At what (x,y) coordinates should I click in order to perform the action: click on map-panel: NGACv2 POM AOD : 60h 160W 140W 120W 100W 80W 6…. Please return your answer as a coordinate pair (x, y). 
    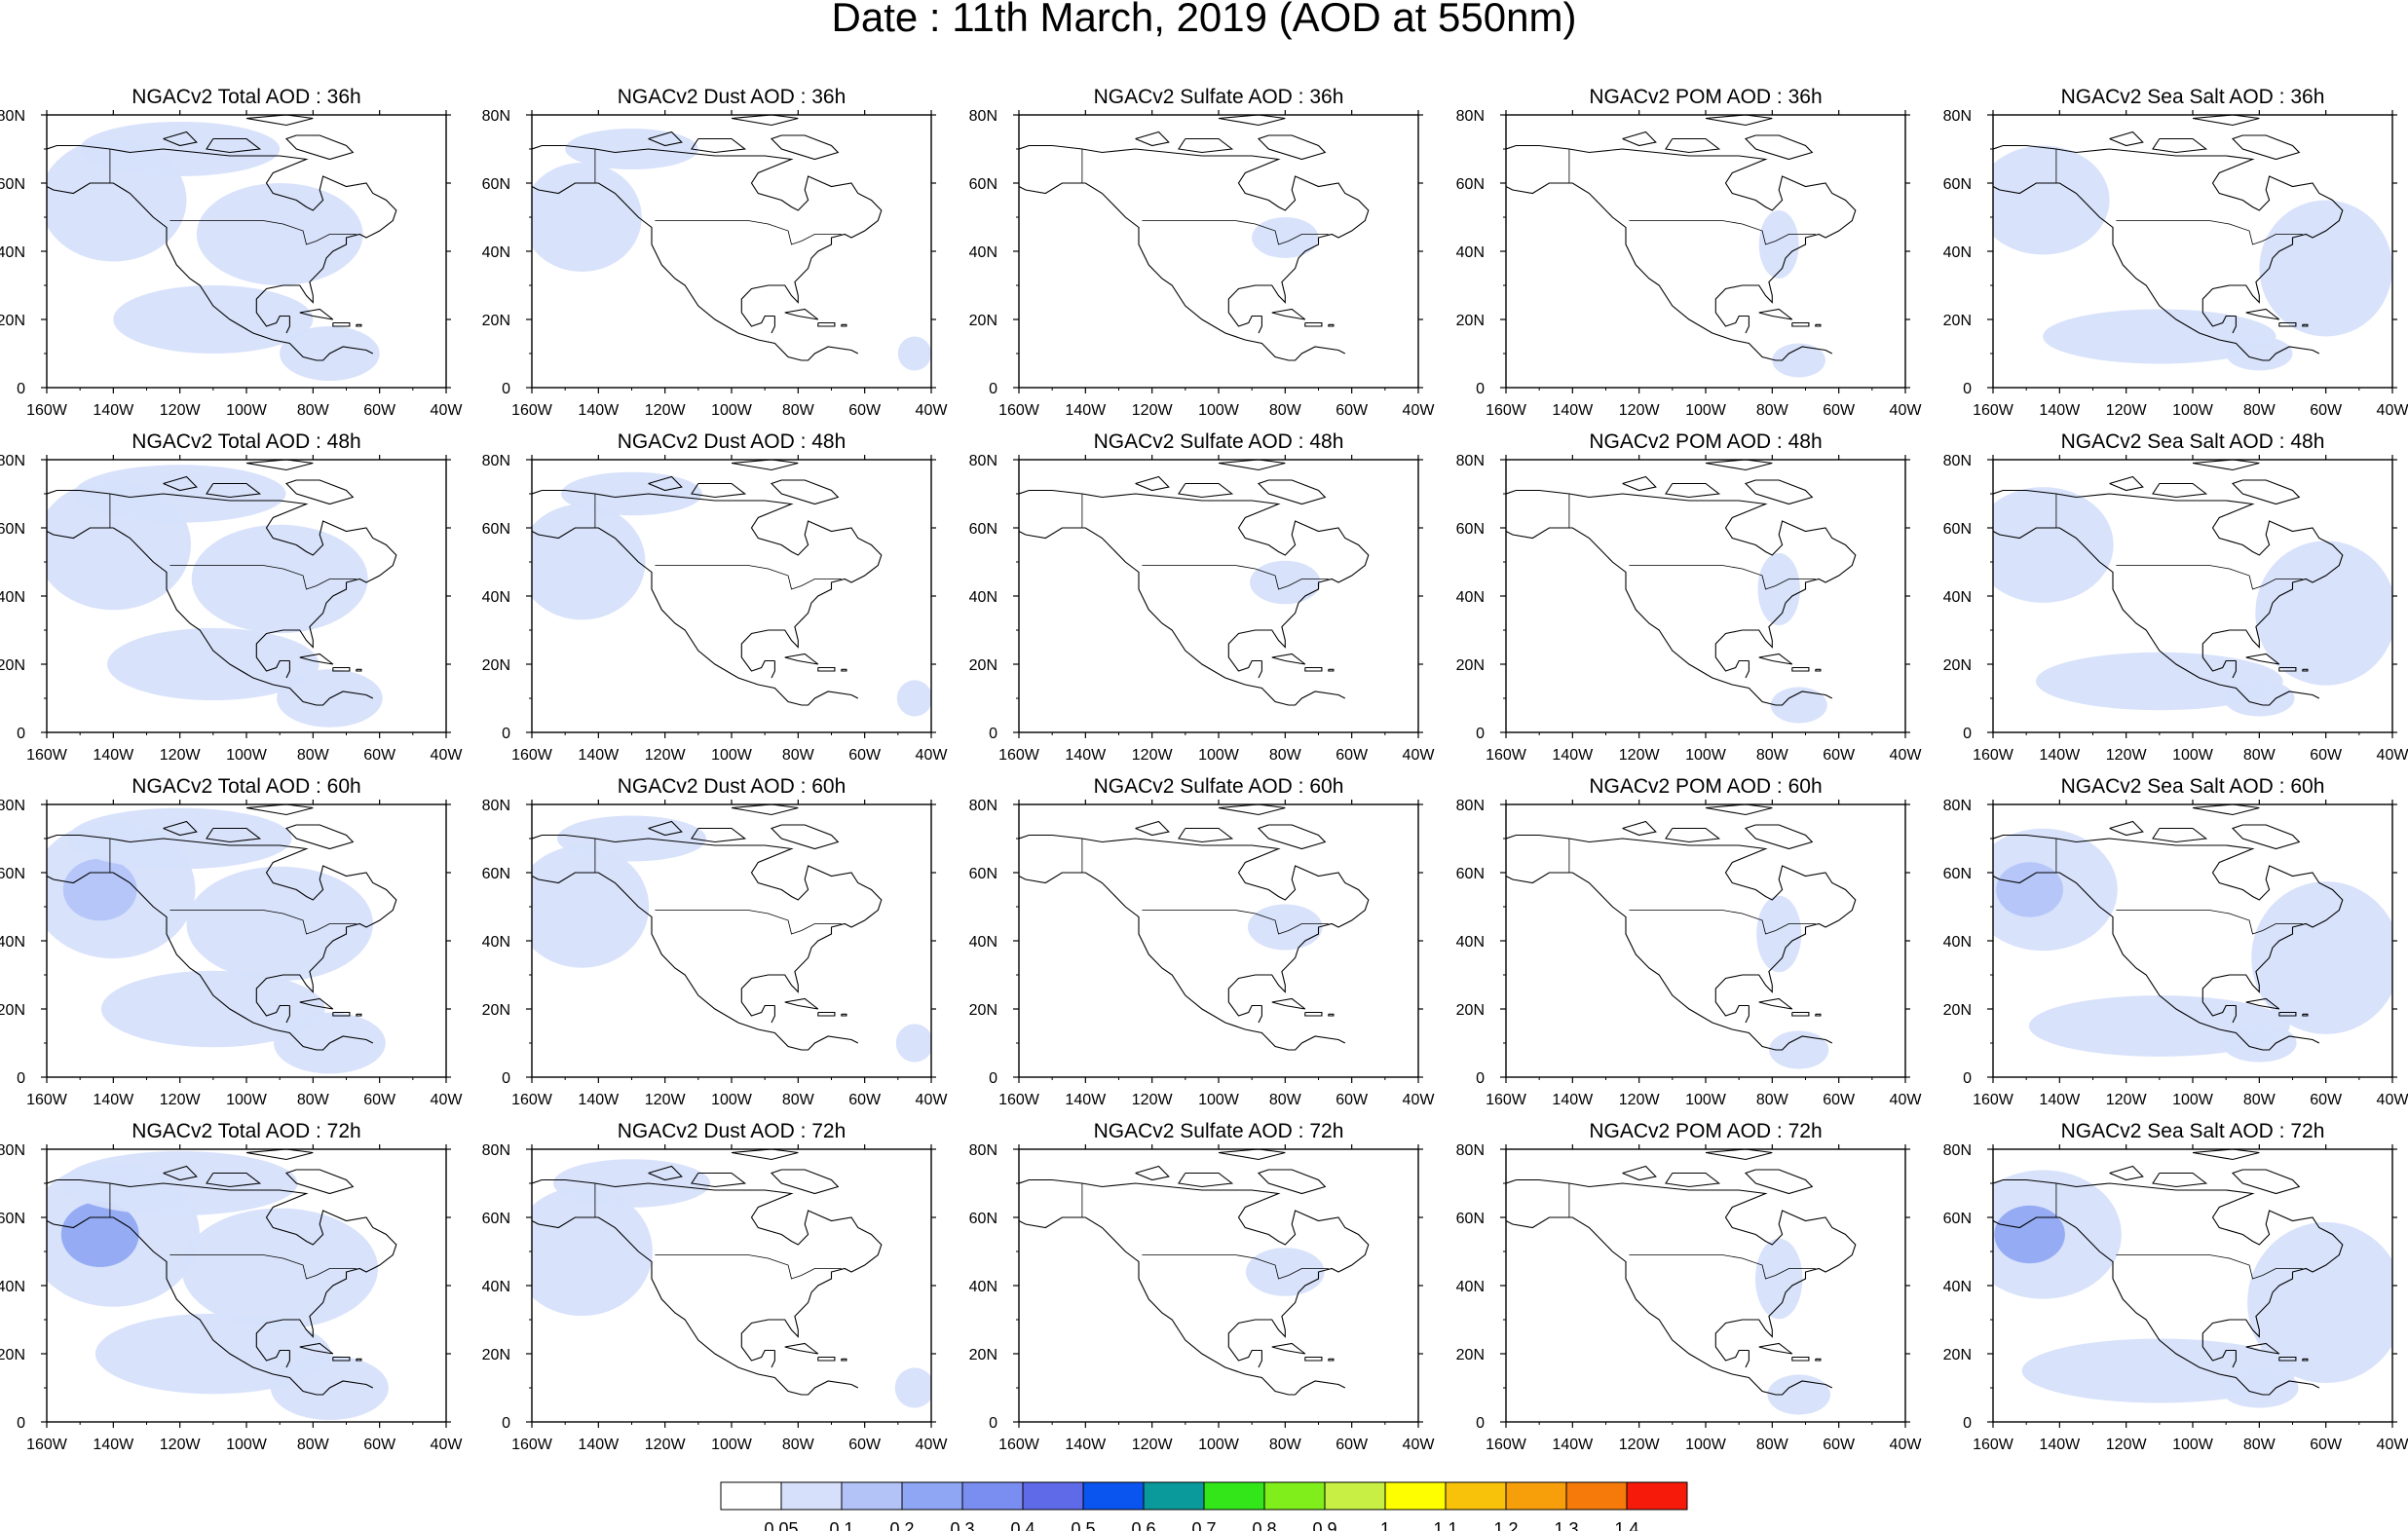
    Looking at the image, I should click on (1689, 941).